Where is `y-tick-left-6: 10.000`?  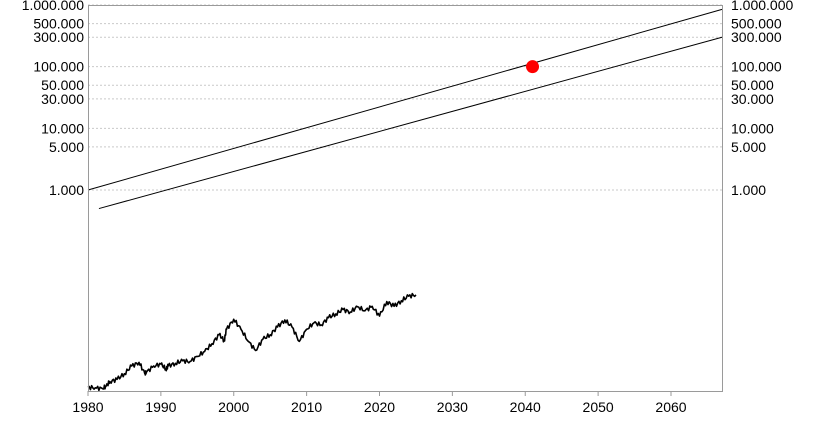 y-tick-left-6: 10.000 is located at coordinates (62, 128).